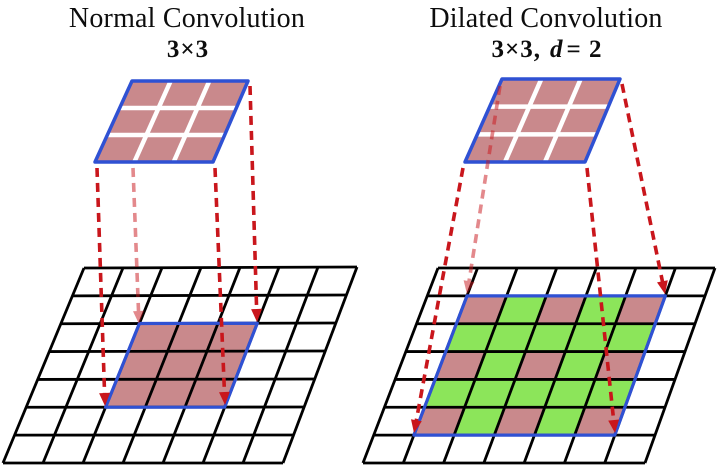 This screenshot has width=720, height=467. I want to click on left-panel-subtitle: 3×3, so click(188, 49).